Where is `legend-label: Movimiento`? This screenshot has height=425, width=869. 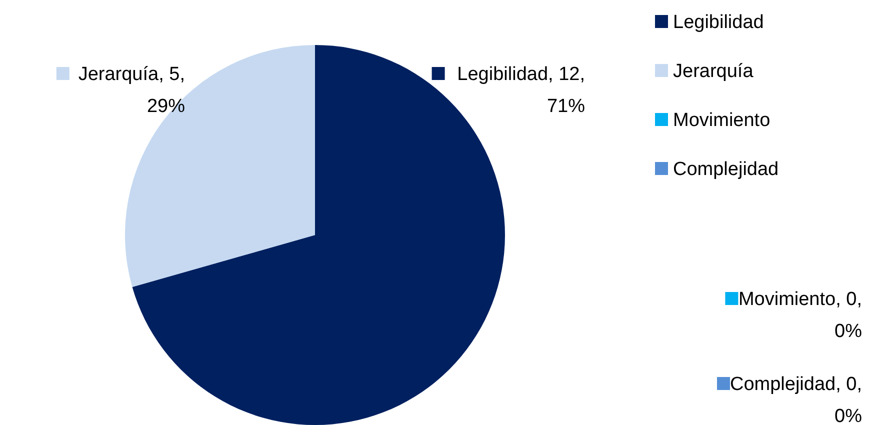 legend-label: Movimiento is located at coordinates (721, 120).